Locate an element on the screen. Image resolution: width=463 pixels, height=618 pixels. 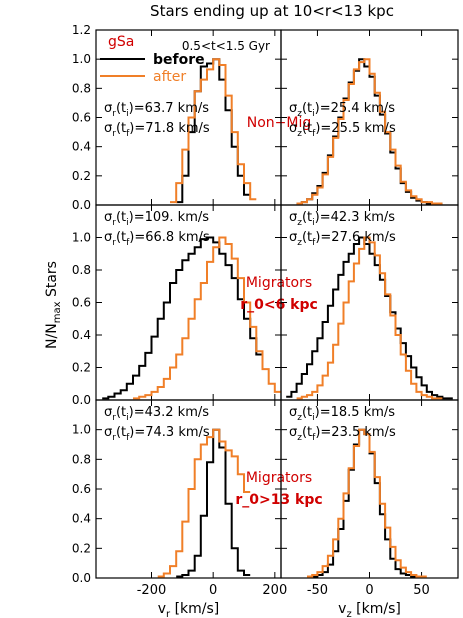
legend: gSa 0.5<t<1.5 Gyr before after is located at coordinates (185, 59).